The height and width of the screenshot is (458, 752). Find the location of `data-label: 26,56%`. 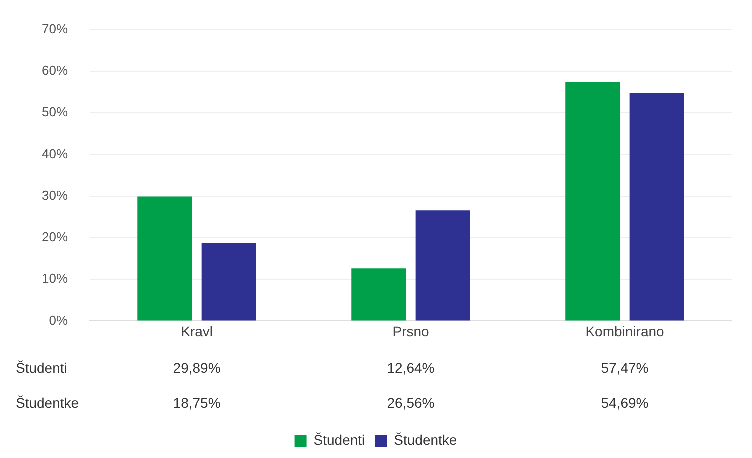

data-label: 26,56% is located at coordinates (411, 403).